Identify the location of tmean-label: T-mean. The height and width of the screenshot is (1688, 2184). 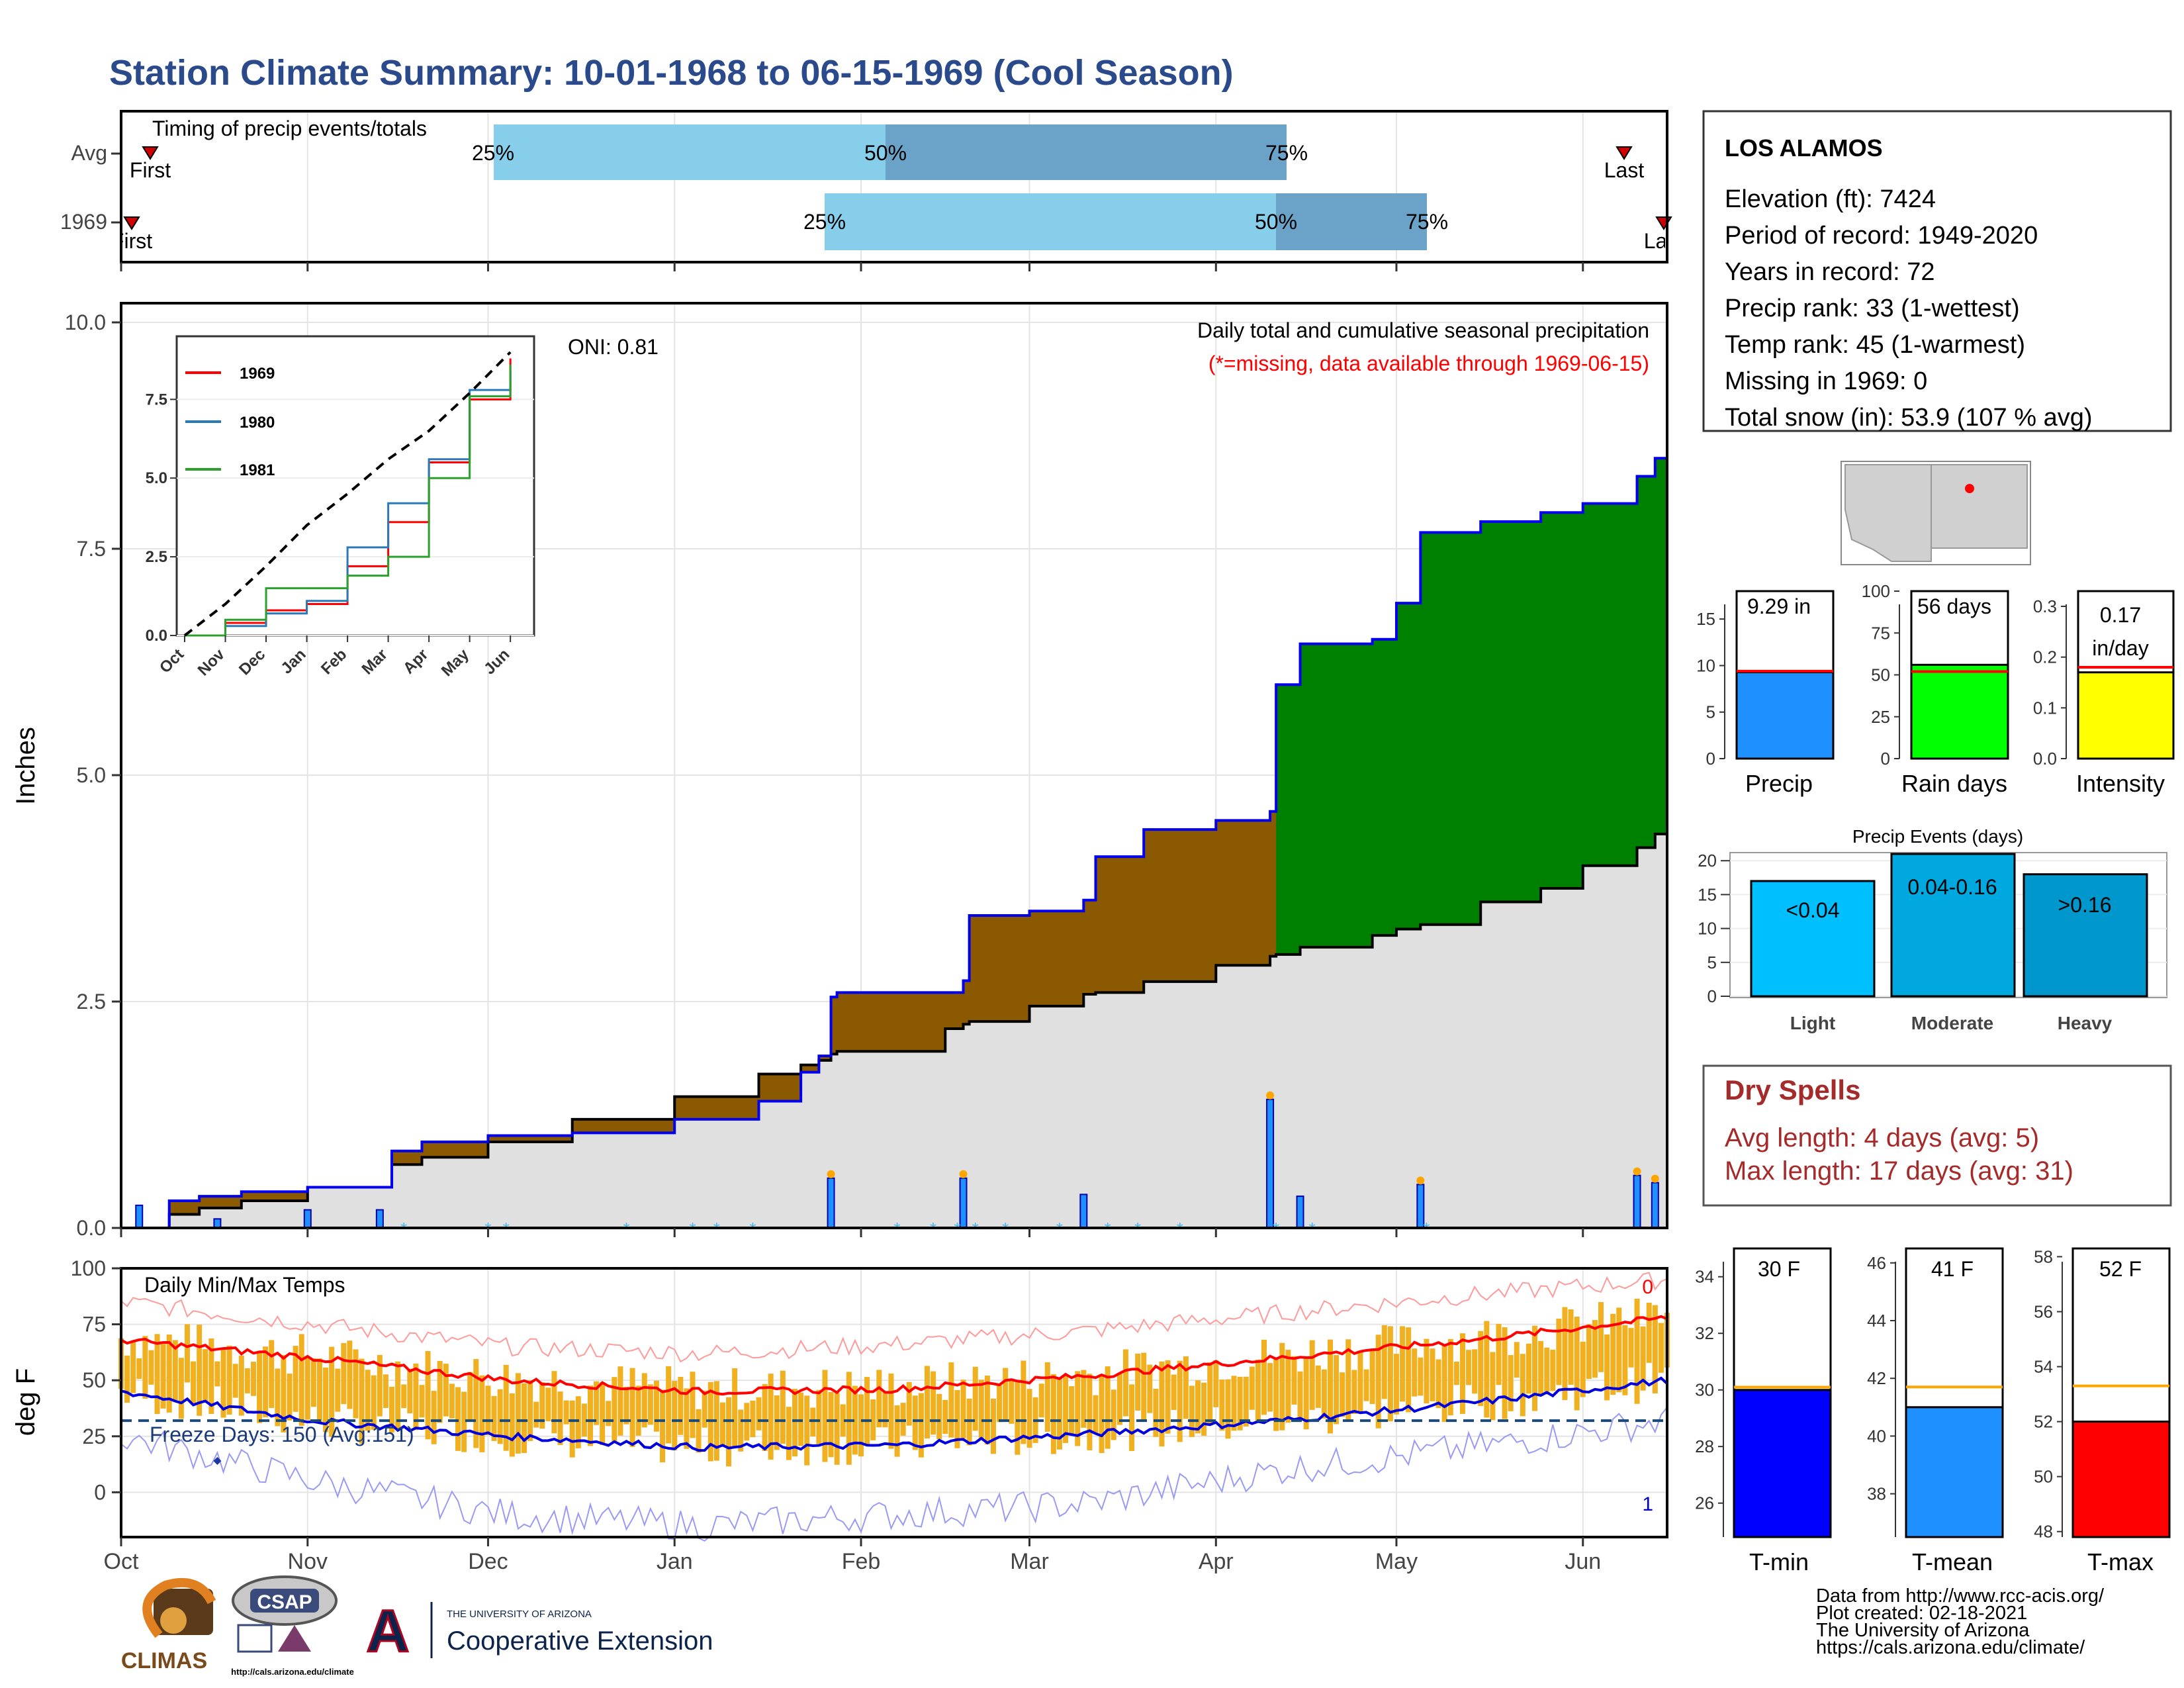
(1952, 1561).